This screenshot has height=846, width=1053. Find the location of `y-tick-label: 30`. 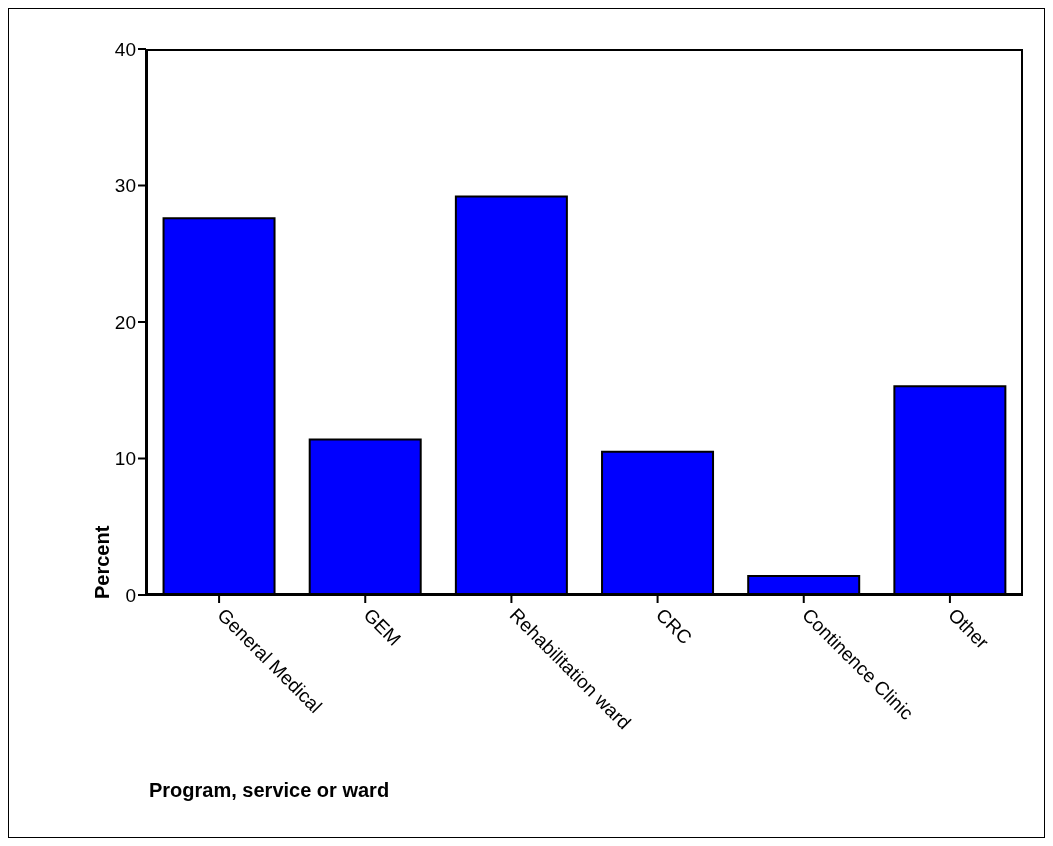

y-tick-label: 30 is located at coordinates (125, 186).